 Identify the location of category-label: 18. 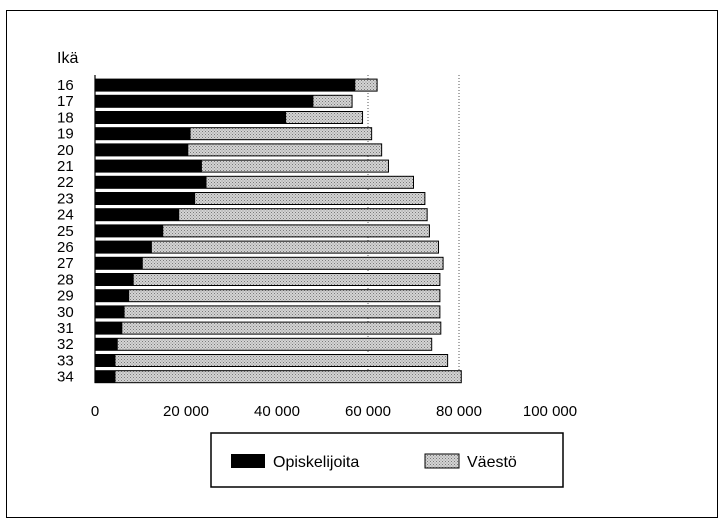
(65, 117).